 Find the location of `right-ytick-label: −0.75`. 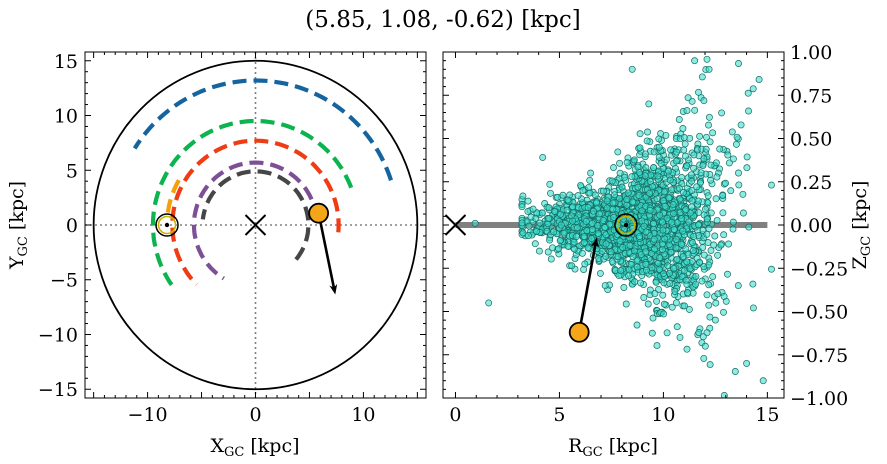

right-ytick-label: −0.75 is located at coordinates (819, 356).